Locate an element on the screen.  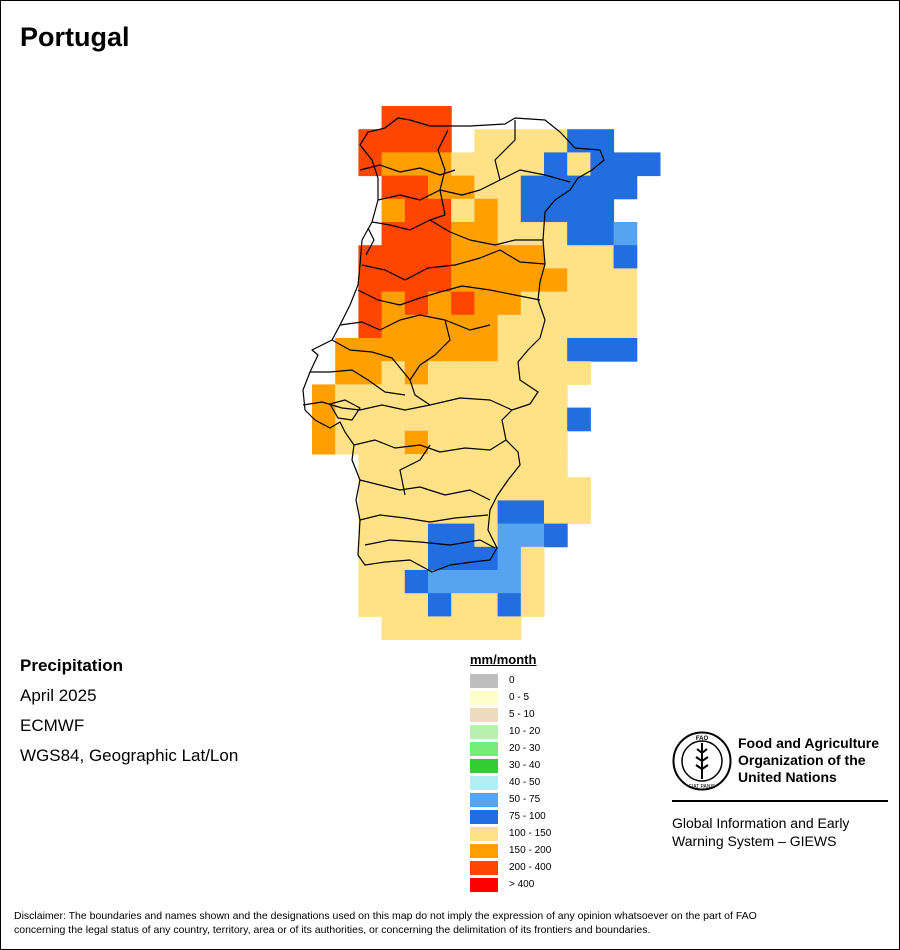
fao-logo-text: FAO is located at coordinates (702, 739).